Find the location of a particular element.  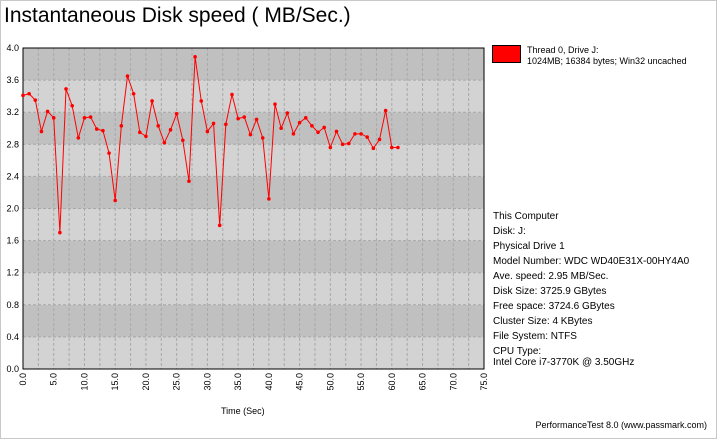

info-cpu-value: Intel Core i7-3770K @ 3.50GHz is located at coordinates (564, 362).